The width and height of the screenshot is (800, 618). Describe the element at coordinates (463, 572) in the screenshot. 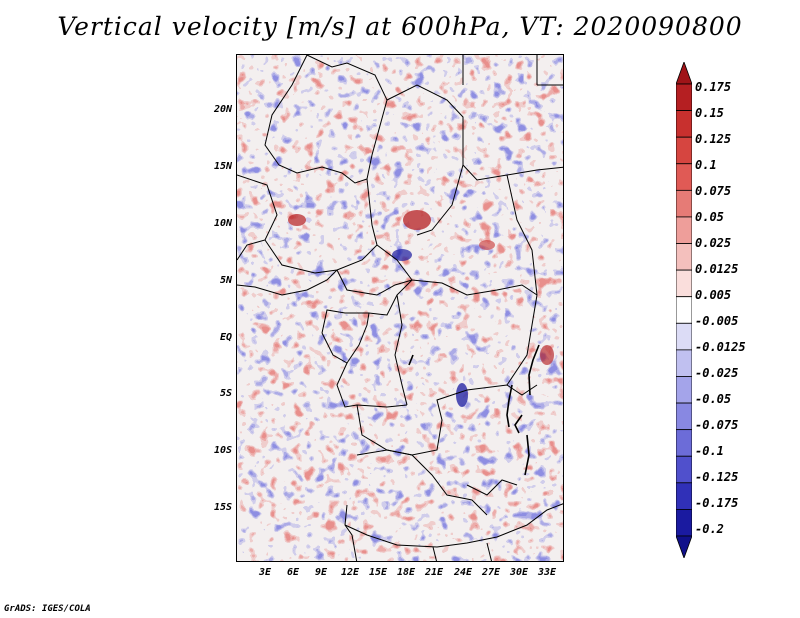

I see `lon-tick-label: 24E` at that location.